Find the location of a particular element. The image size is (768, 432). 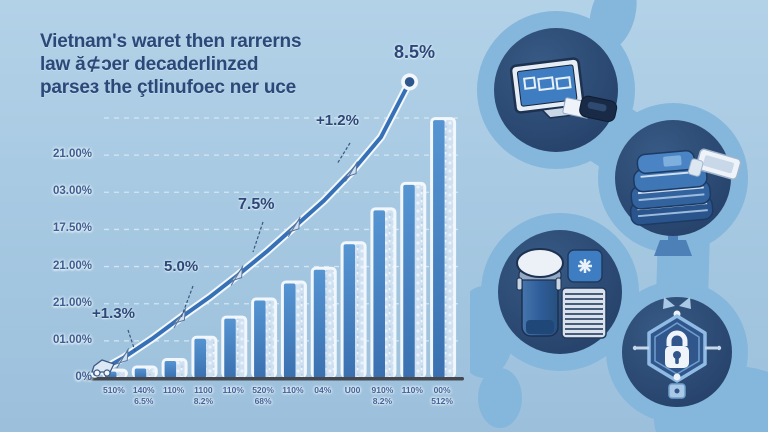

chart-title-line-3: parseɜ the çtlinufoec ner uce is located at coordinates (168, 88).